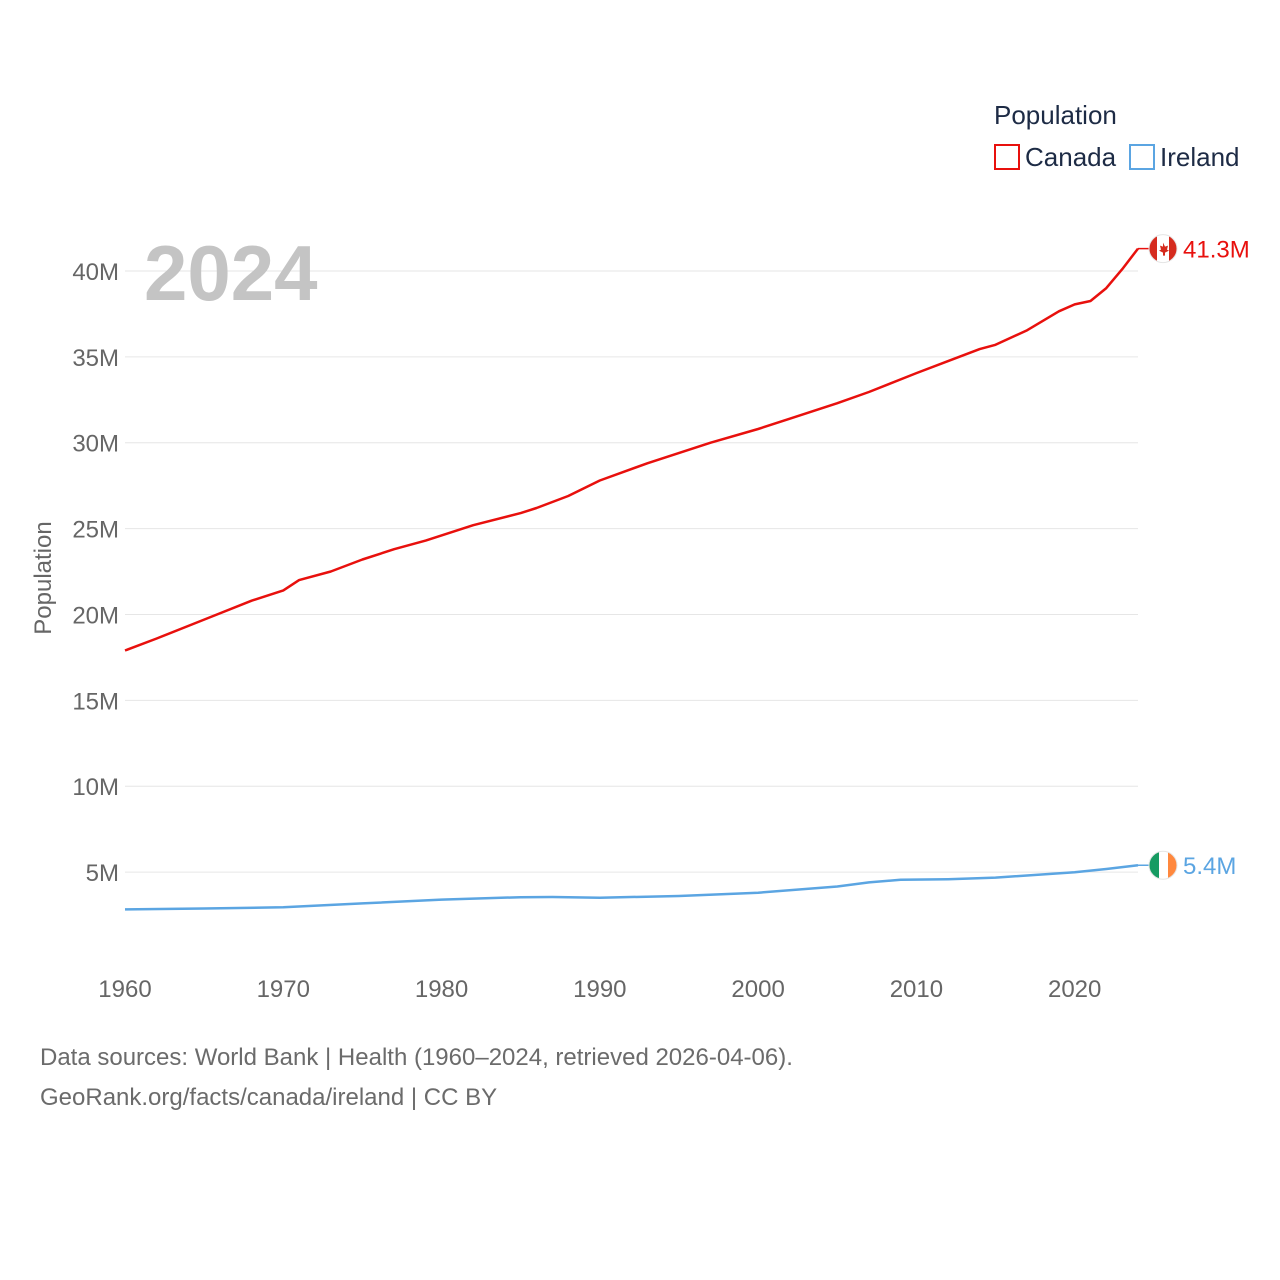  What do you see at coordinates (1074, 989) in the screenshot?
I see `x-tick-label: 2020` at bounding box center [1074, 989].